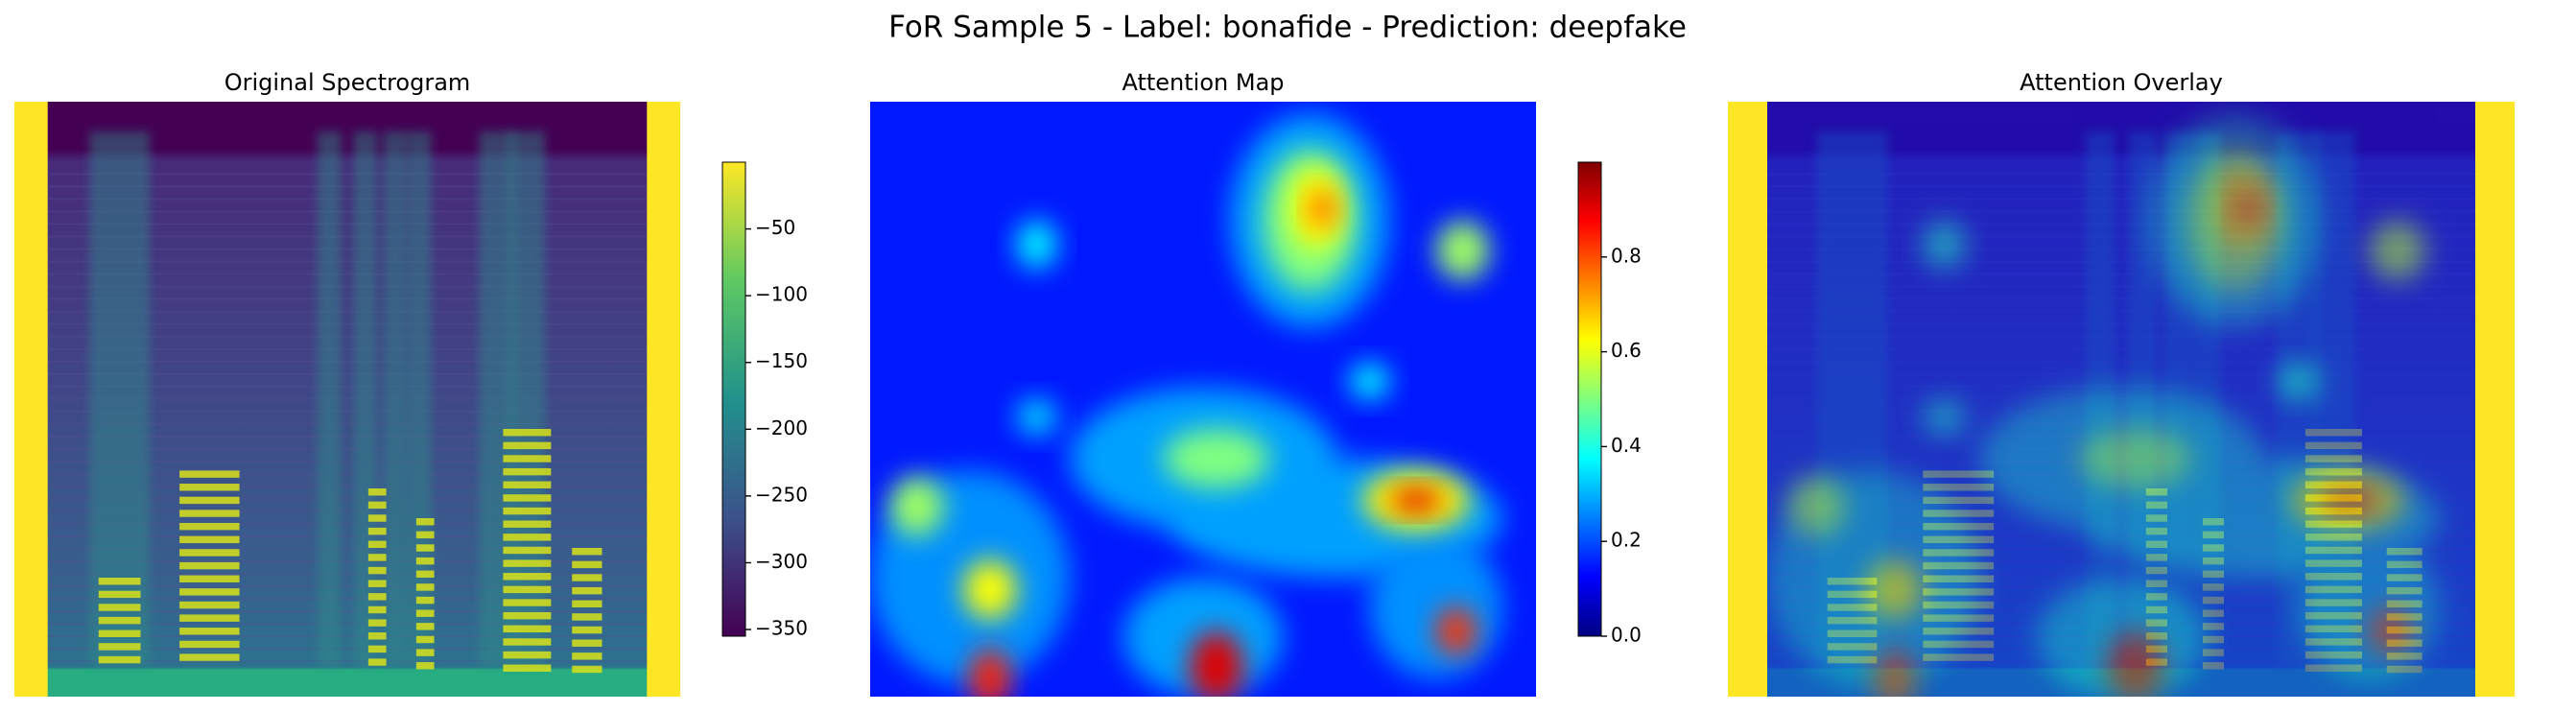 The image size is (2576, 712). Describe the element at coordinates (1203, 82) in the screenshot. I see `panel-title: Attention Map` at that location.